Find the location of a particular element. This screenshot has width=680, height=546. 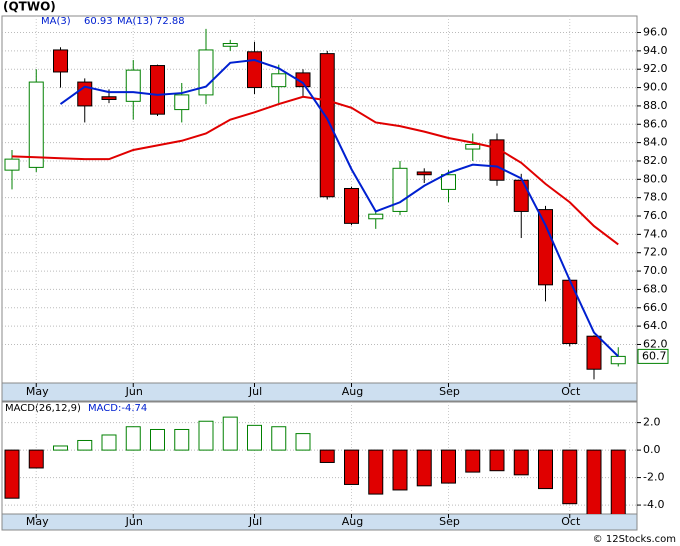

y-tick-label: 72.0 is located at coordinates (655, 252).